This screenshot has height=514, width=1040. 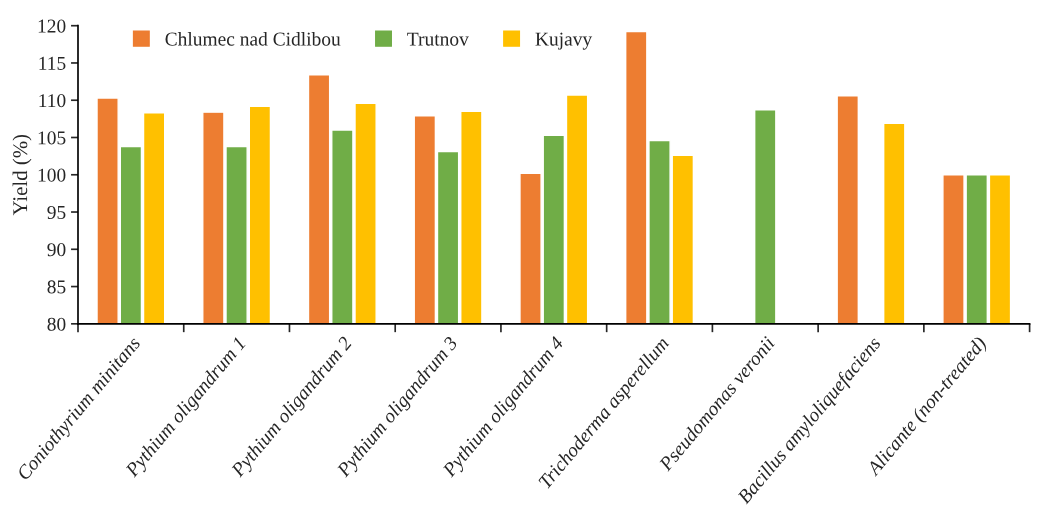 I want to click on legend-label: Kujavy, so click(x=564, y=41).